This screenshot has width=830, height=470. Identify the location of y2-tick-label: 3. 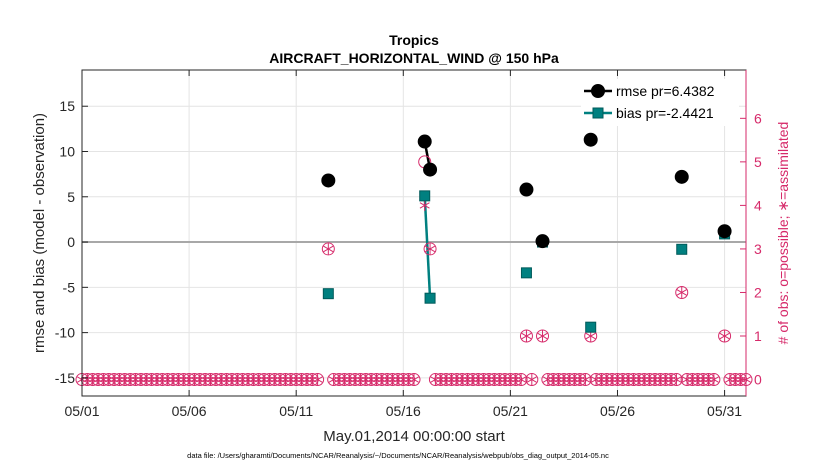
(758, 249).